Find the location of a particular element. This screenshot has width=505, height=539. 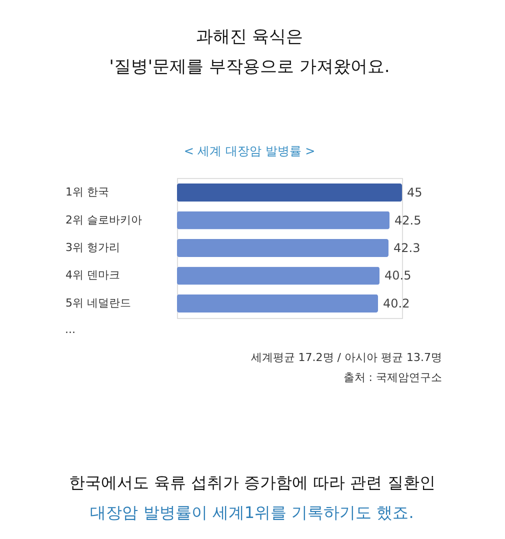

text: '질병'문제를 부작용으로 가져왔어요. is located at coordinates (249, 67).